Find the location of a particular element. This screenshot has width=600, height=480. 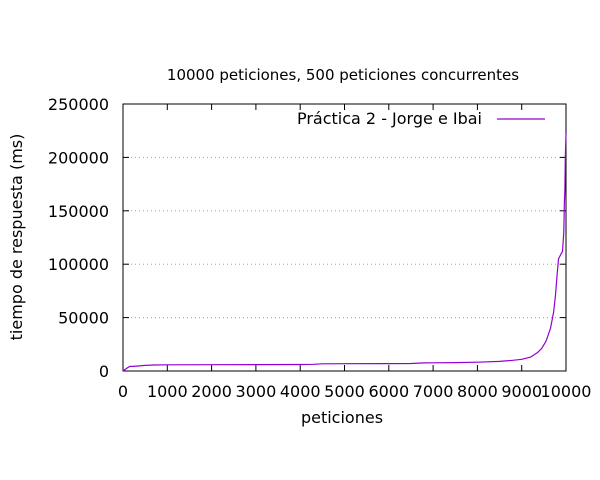

x-tick-label: 4000 is located at coordinates (300, 391).